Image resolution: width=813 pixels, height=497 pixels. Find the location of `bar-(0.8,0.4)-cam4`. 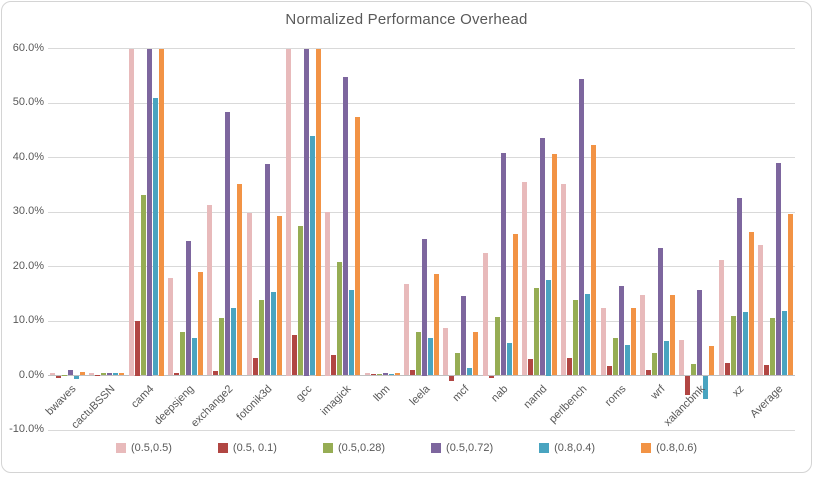

bar-(0.8,0.4)-cam4 is located at coordinates (155, 237).